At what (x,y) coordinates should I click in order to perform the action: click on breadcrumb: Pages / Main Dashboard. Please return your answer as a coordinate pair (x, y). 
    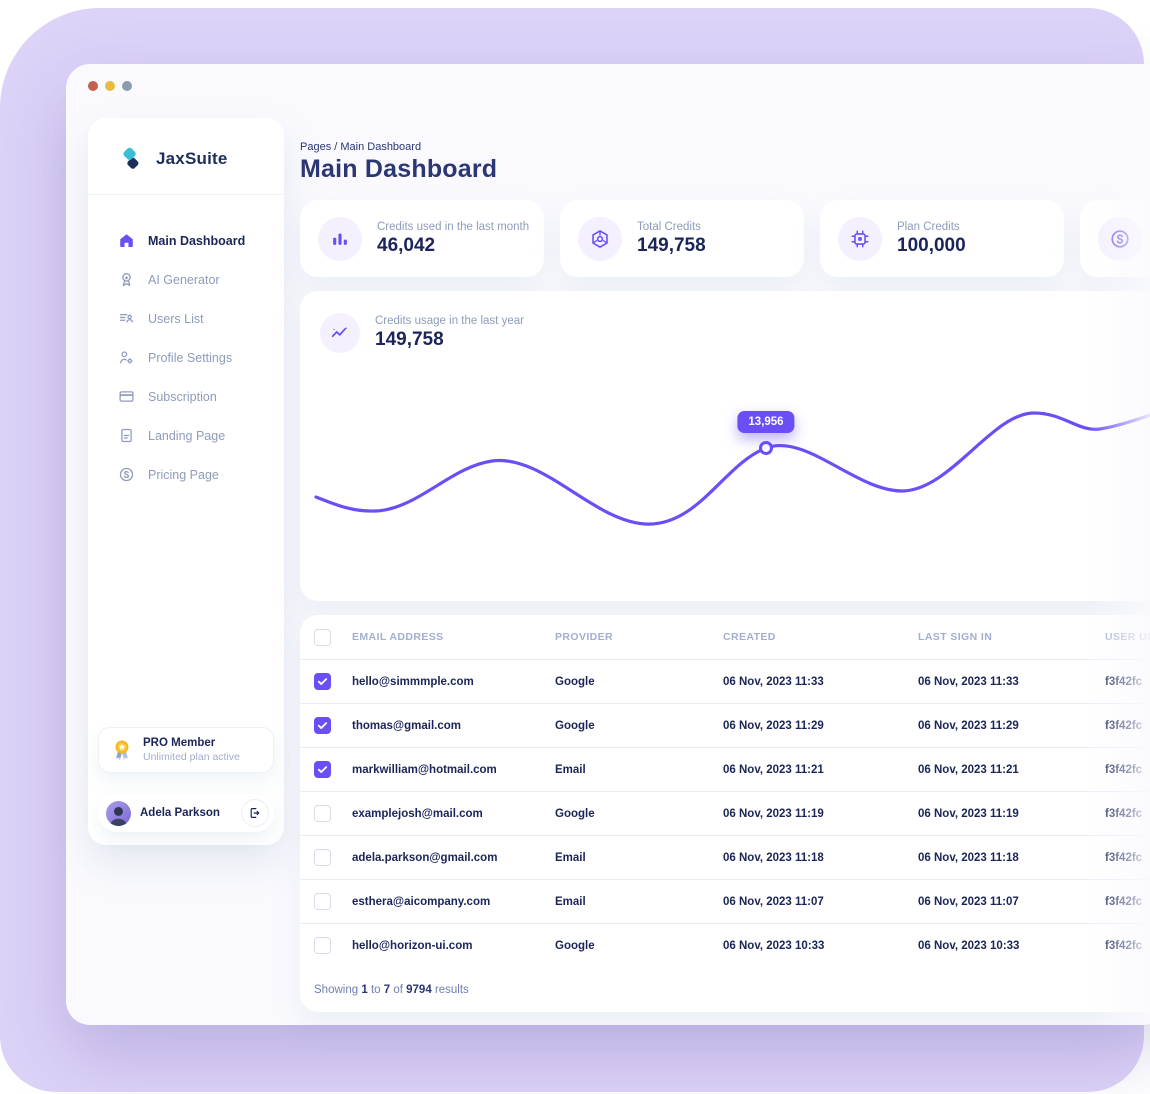
    Looking at the image, I should click on (361, 147).